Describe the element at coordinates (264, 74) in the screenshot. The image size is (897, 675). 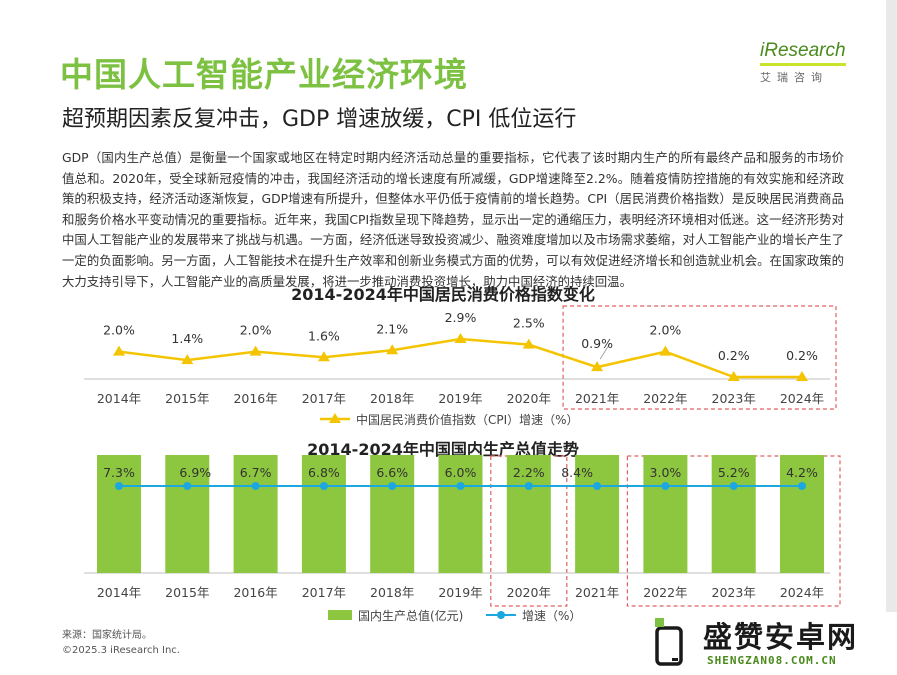
I see `page-title: 中国人工智能产业经济环境` at that location.